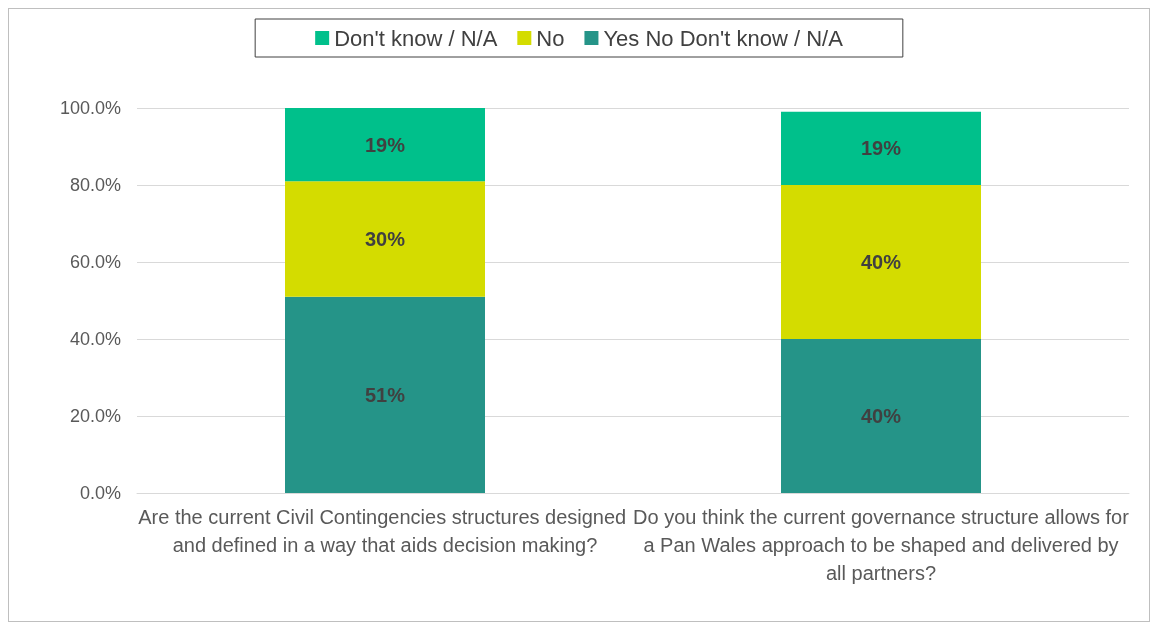 This screenshot has height=630, width=1155. What do you see at coordinates (95, 185) in the screenshot?
I see `y-tick-label: 80.0%` at bounding box center [95, 185].